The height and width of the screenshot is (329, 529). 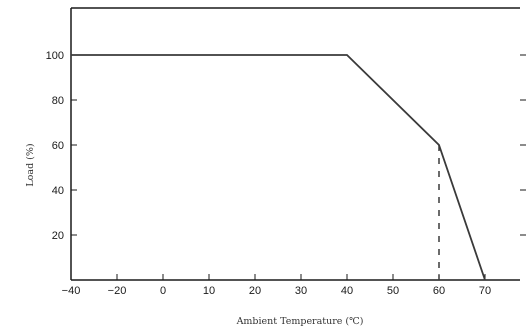 I want to click on y-tick-label: 40, so click(x=58, y=191).